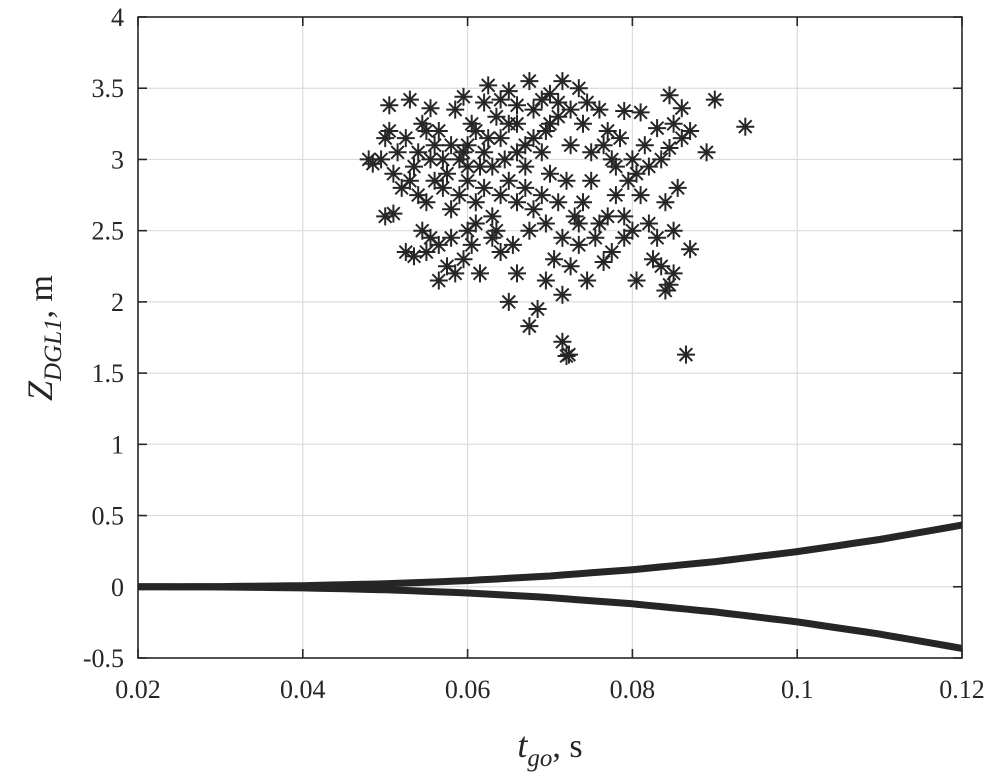  What do you see at coordinates (797, 689) in the screenshot?
I see `x-tick-label: 0.1` at bounding box center [797, 689].